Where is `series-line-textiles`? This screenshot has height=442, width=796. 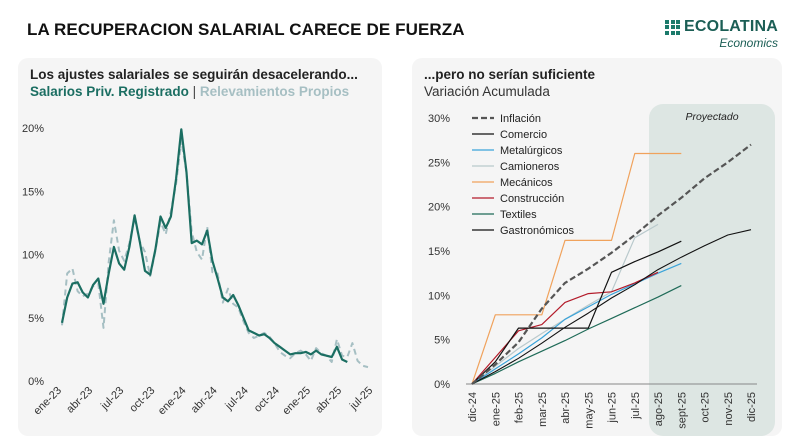
series-line-textiles is located at coordinates (576, 335).